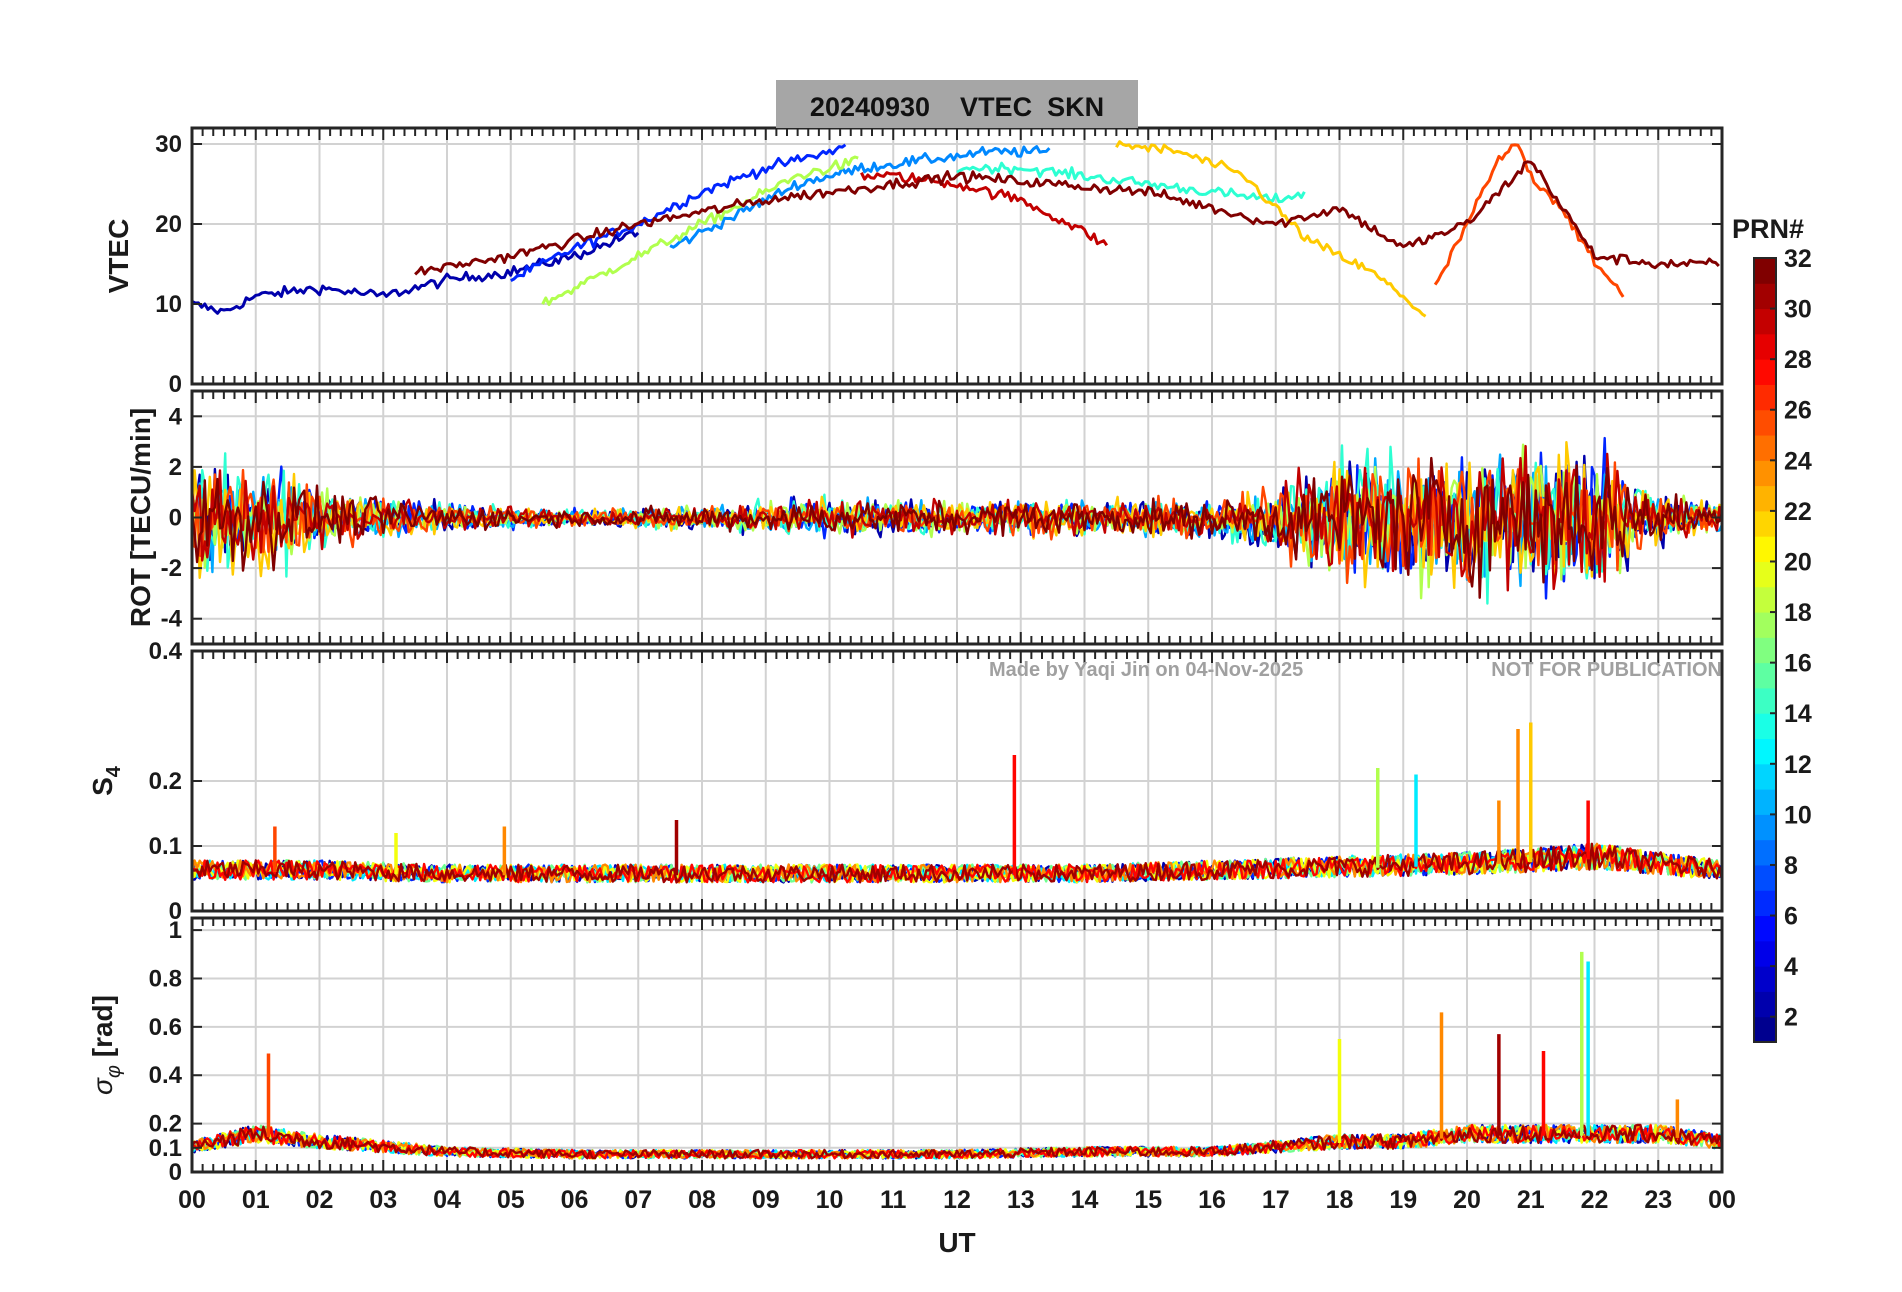 The width and height of the screenshot is (1902, 1292). Describe the element at coordinates (1791, 917) in the screenshot. I see `colorbar-tick-label: 6` at that location.